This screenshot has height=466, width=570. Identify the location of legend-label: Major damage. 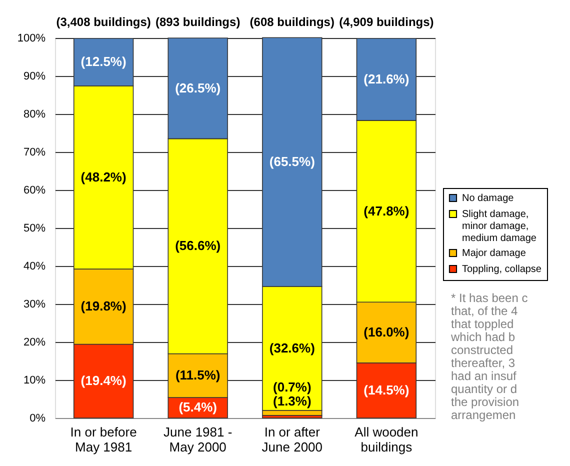
(494, 253).